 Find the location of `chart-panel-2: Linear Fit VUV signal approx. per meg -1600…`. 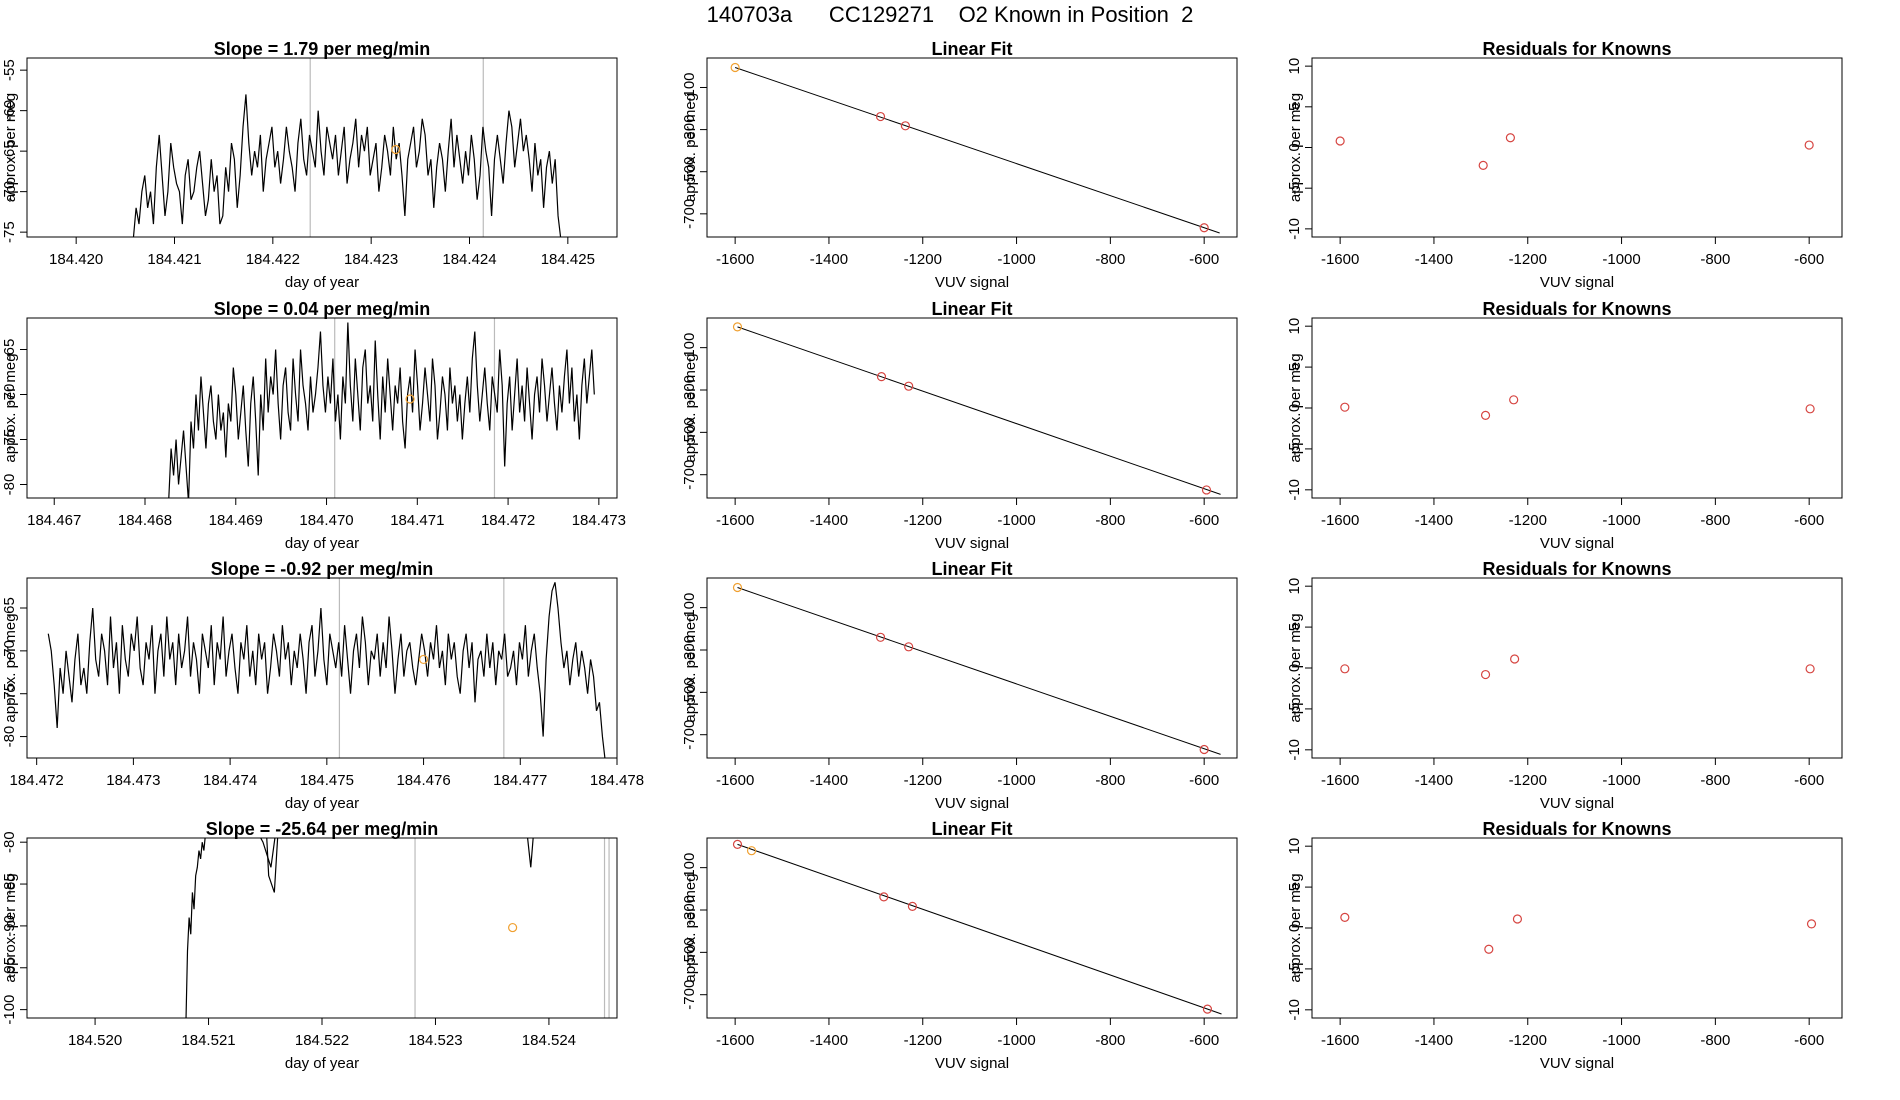

chart-panel-2: Linear Fit VUV signal approx. per meg -1600… is located at coordinates (959, 165).